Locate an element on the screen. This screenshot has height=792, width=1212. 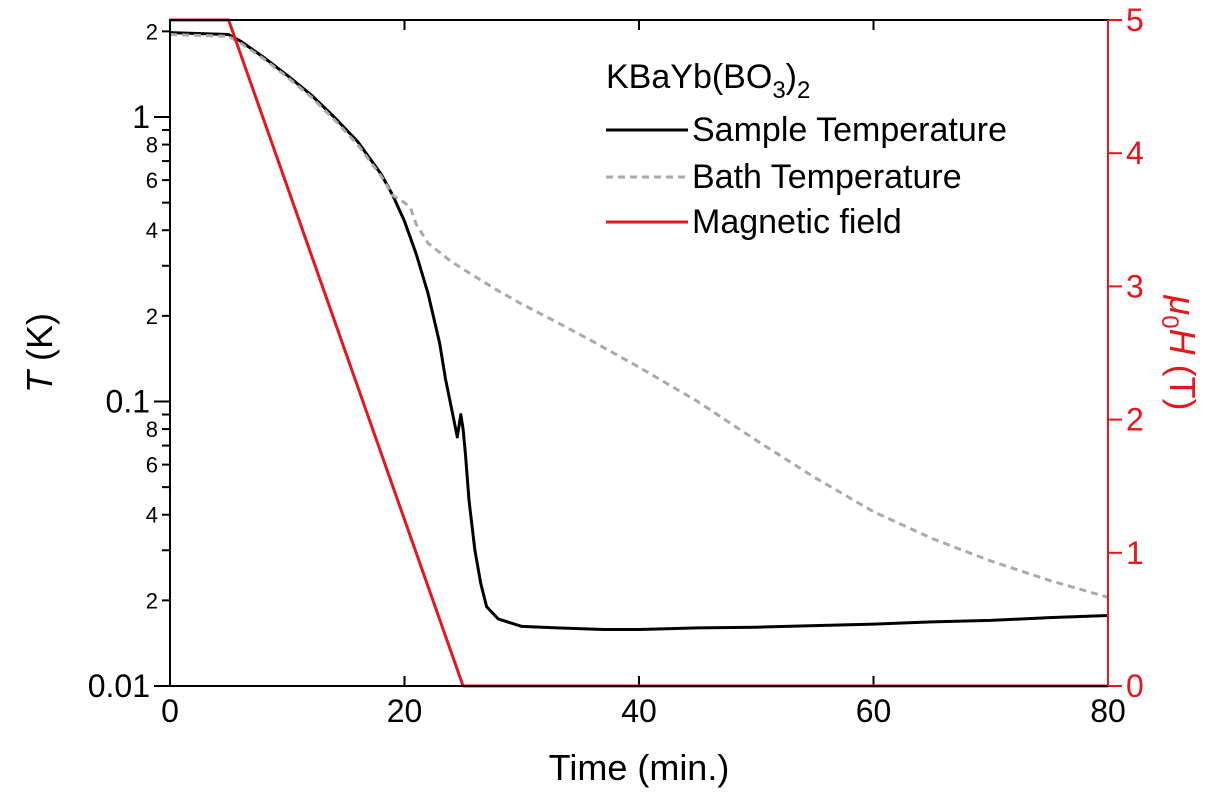
y-axis-right-title-mu: μ is located at coordinates (1182, 304).